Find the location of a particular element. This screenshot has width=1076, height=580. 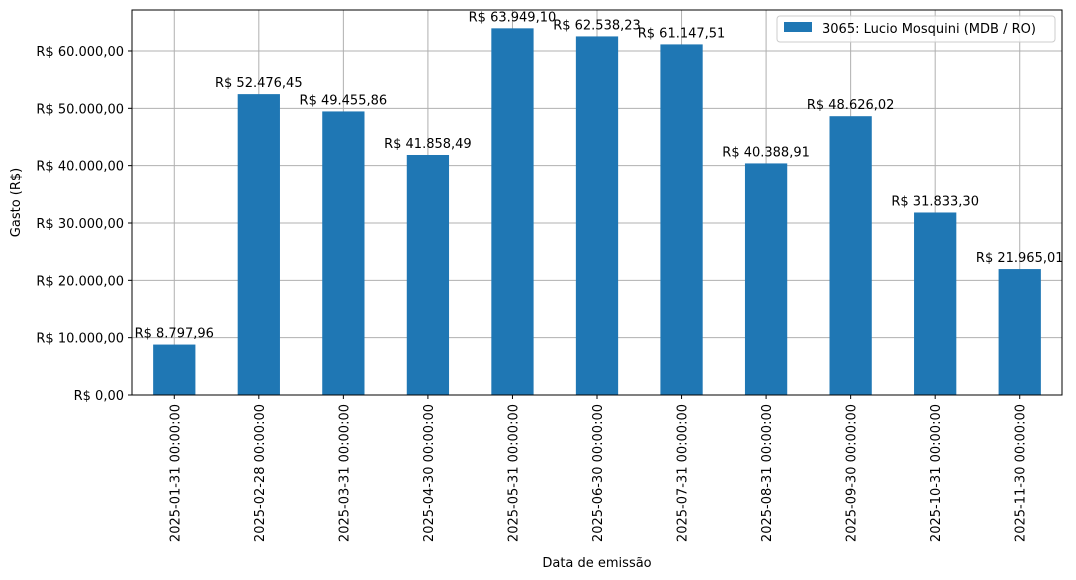

bar-value-label: R$ 41.858,49 is located at coordinates (428, 144).